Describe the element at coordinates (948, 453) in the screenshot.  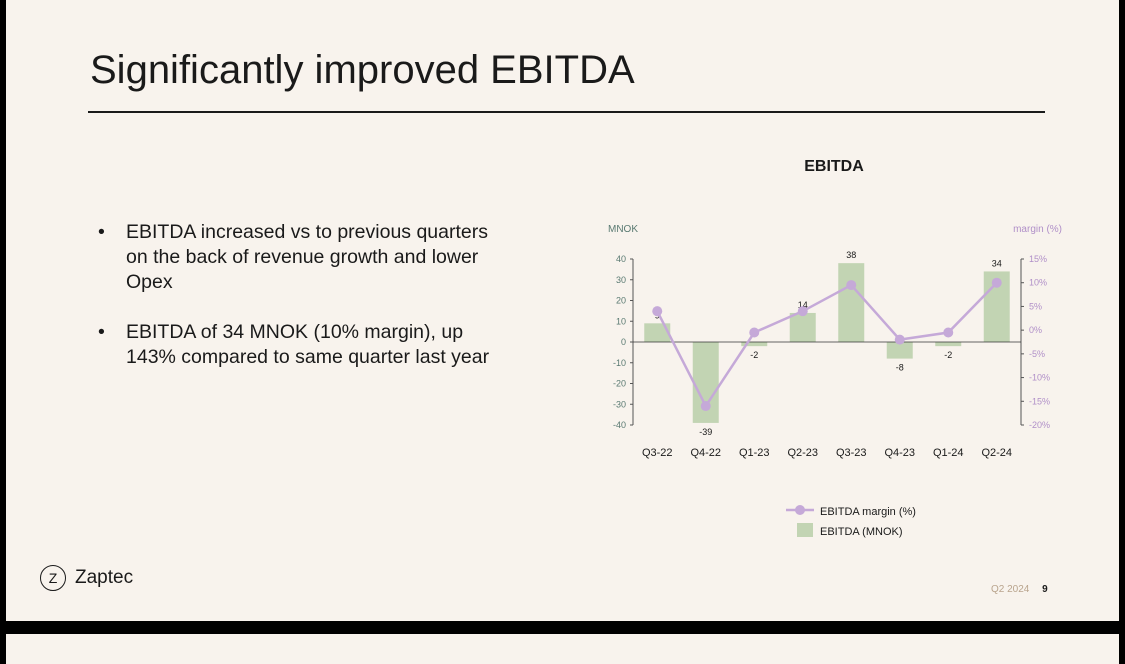
I see `x-tick-label: Q1-24` at that location.